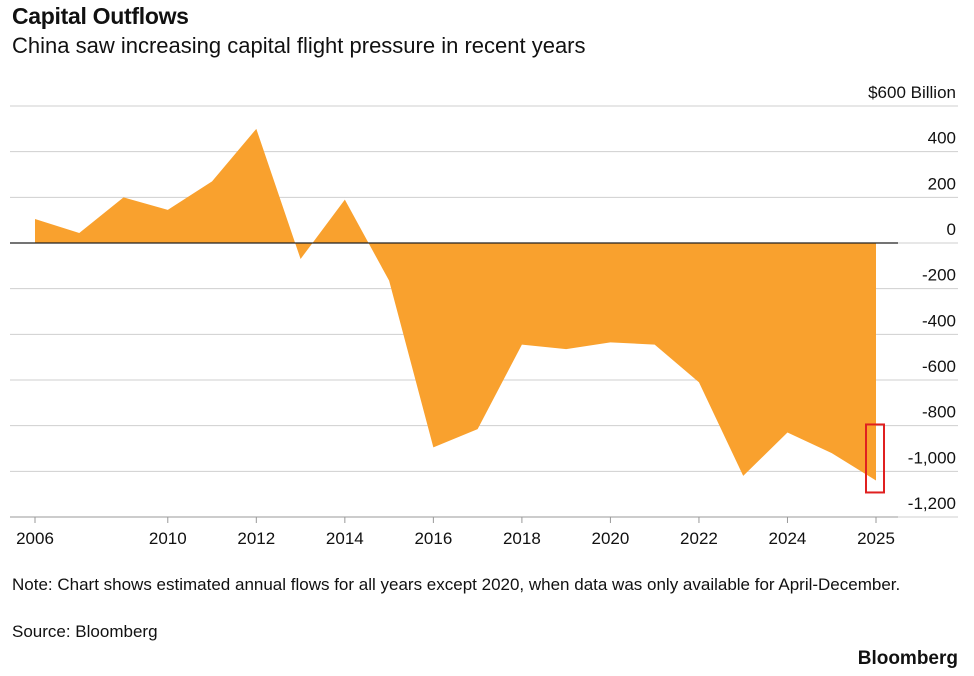 This screenshot has height=676, width=974. Describe the element at coordinates (942, 138) in the screenshot. I see `y-tick-label: 400` at that location.